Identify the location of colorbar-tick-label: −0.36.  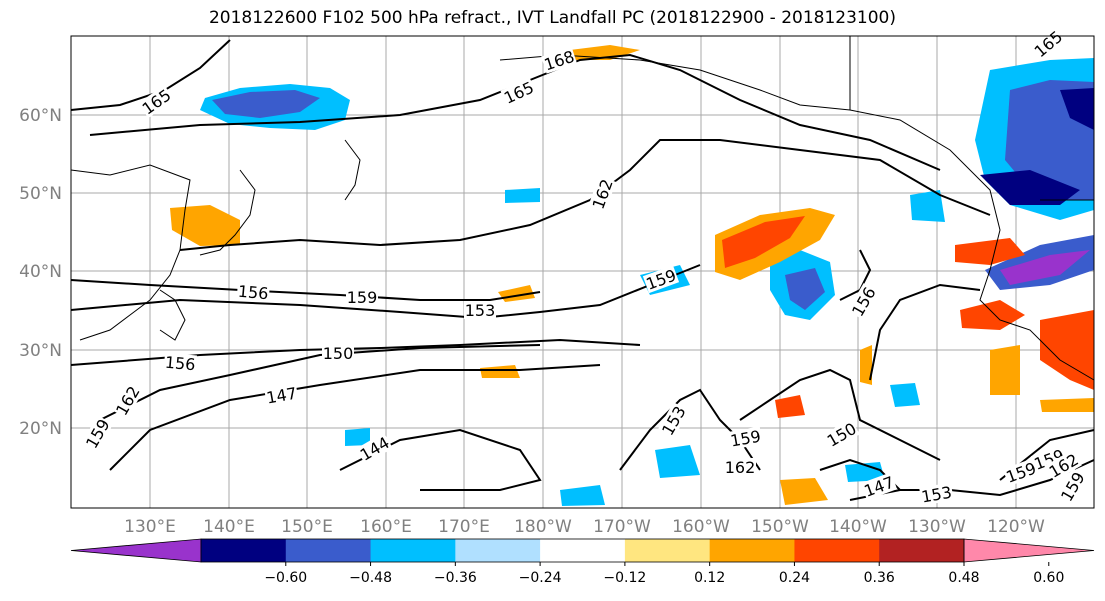
(455, 578).